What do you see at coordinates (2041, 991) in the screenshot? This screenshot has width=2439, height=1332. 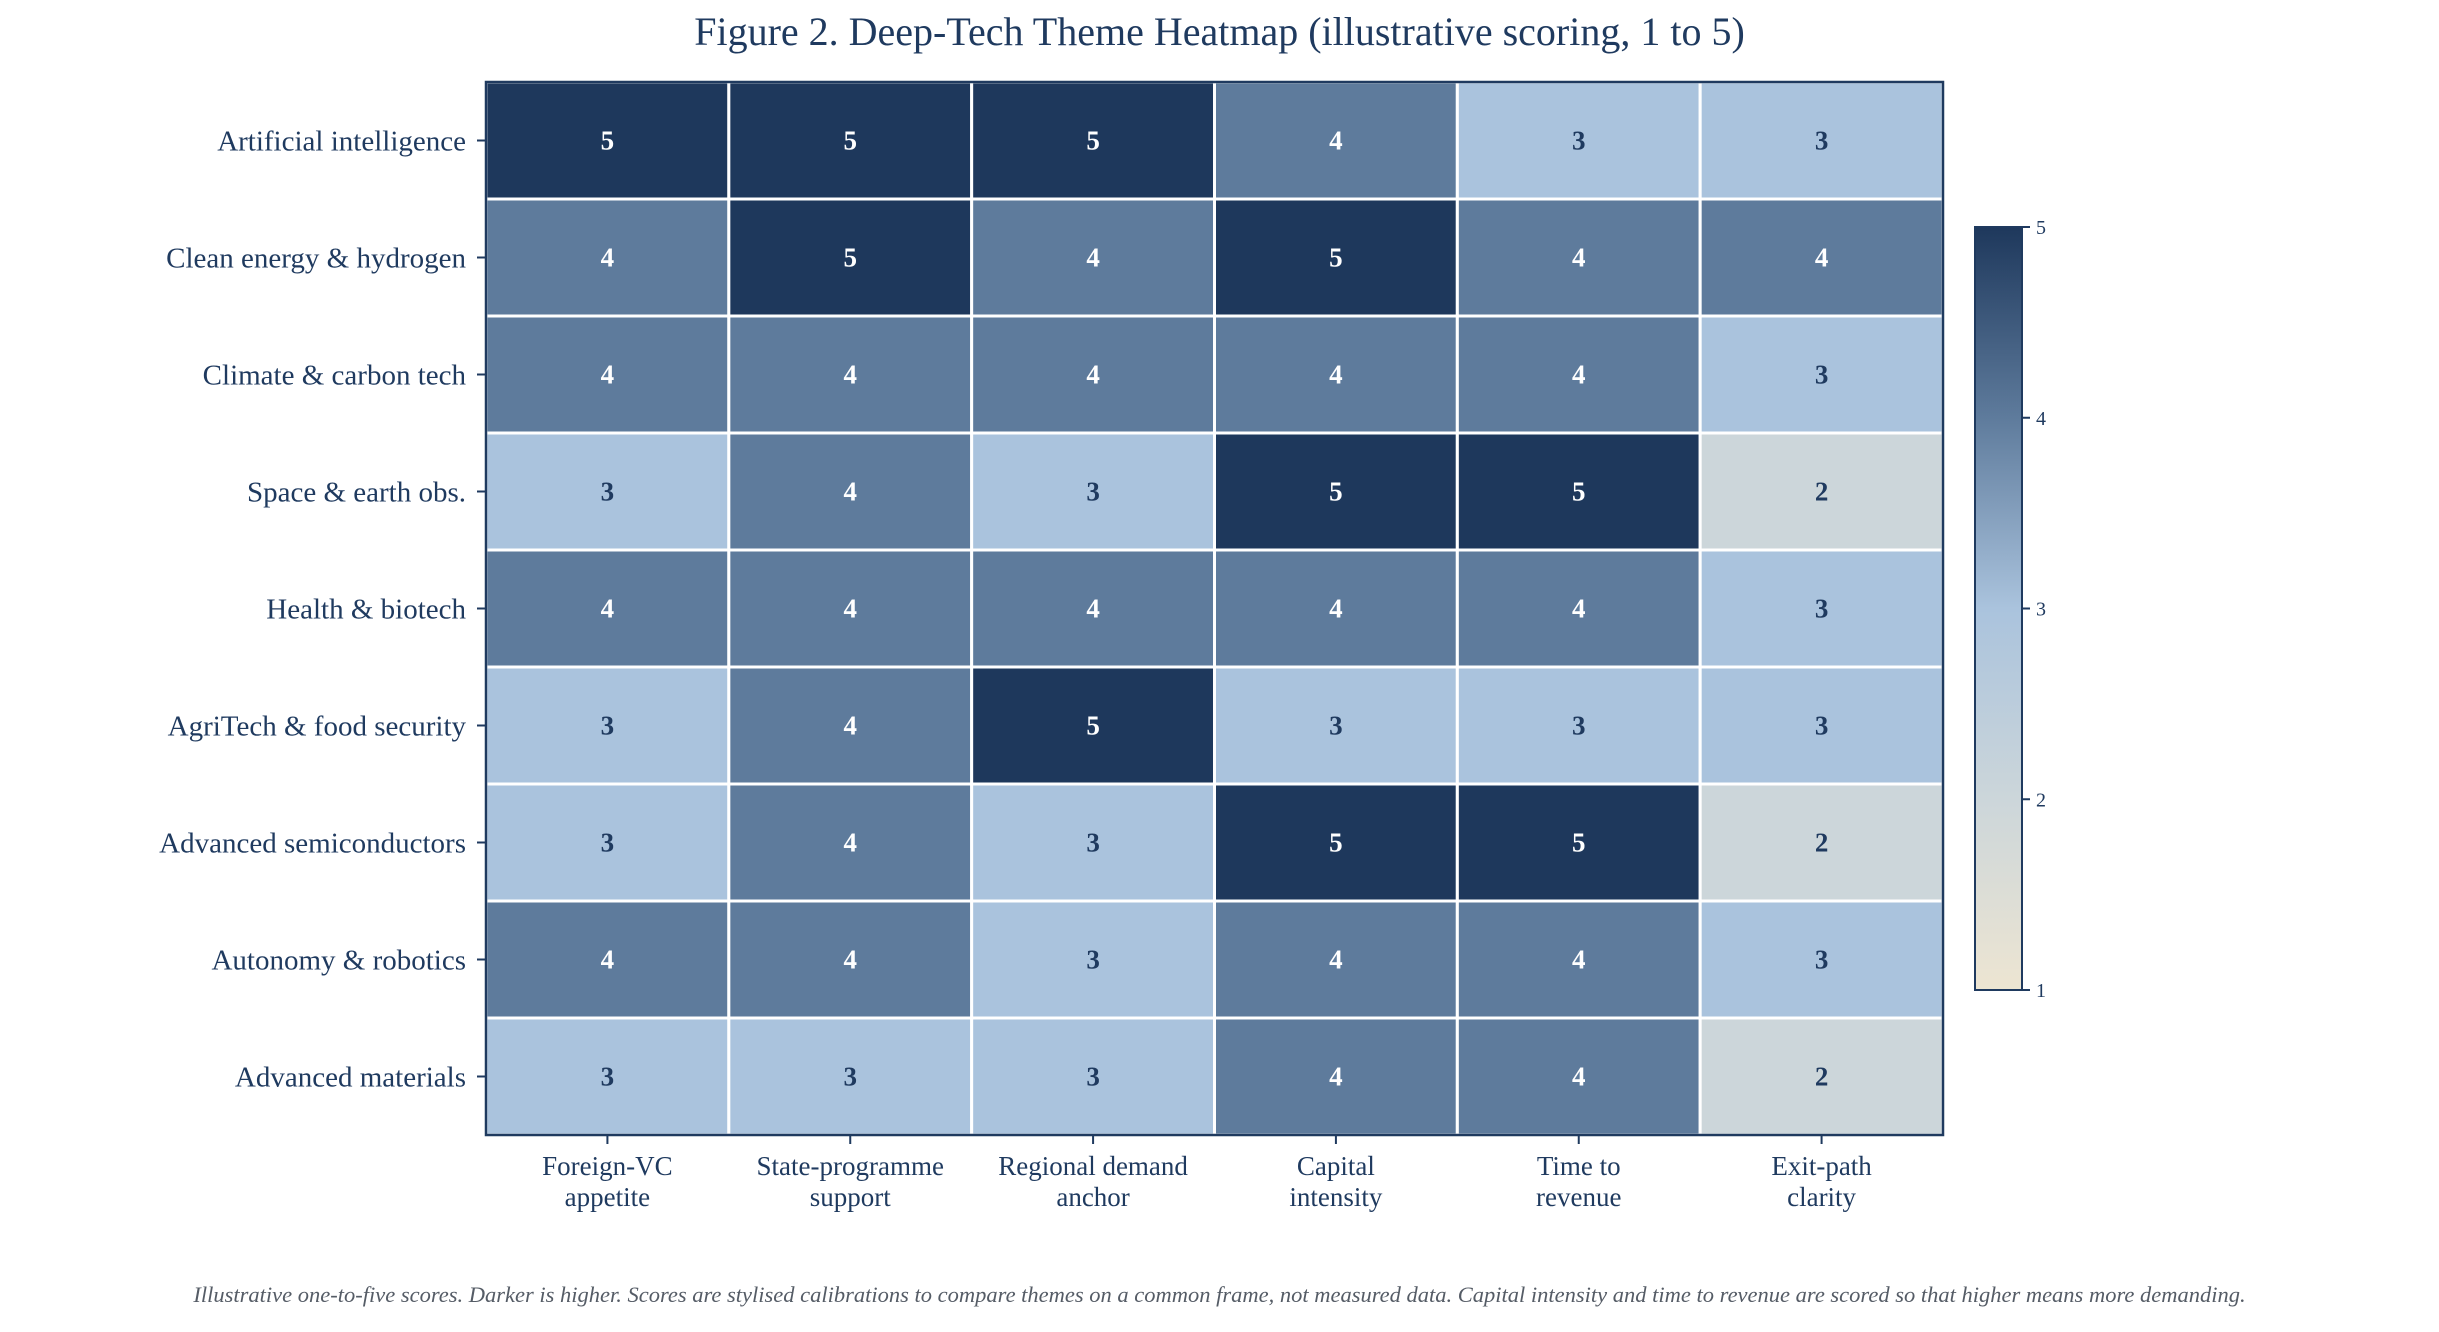 I see `colorbar-tick-label: 1` at bounding box center [2041, 991].